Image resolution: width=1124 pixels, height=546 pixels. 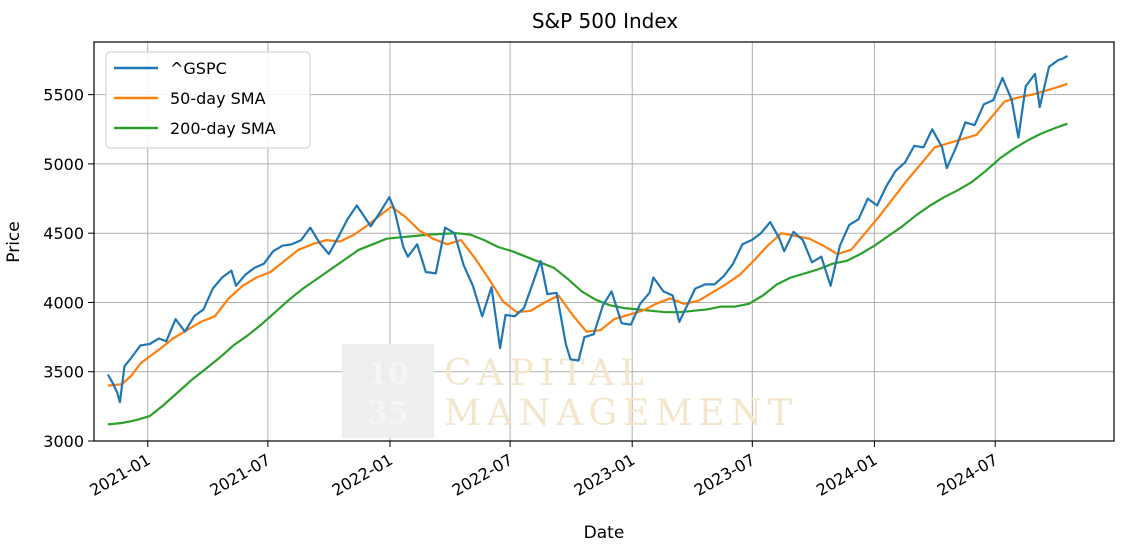 I want to click on legend-box, so click(x=208, y=100).